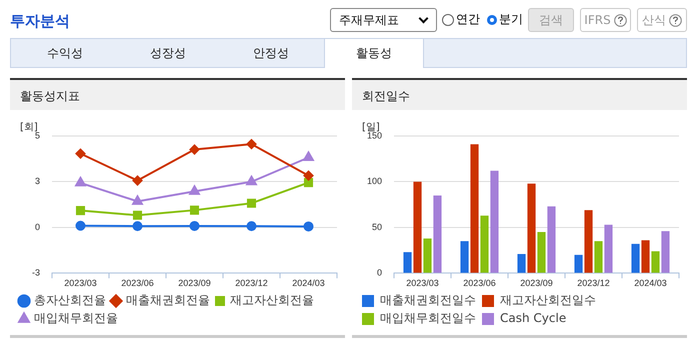  Describe the element at coordinates (597, 20) in the screenshot. I see `text: IFRS` at that location.